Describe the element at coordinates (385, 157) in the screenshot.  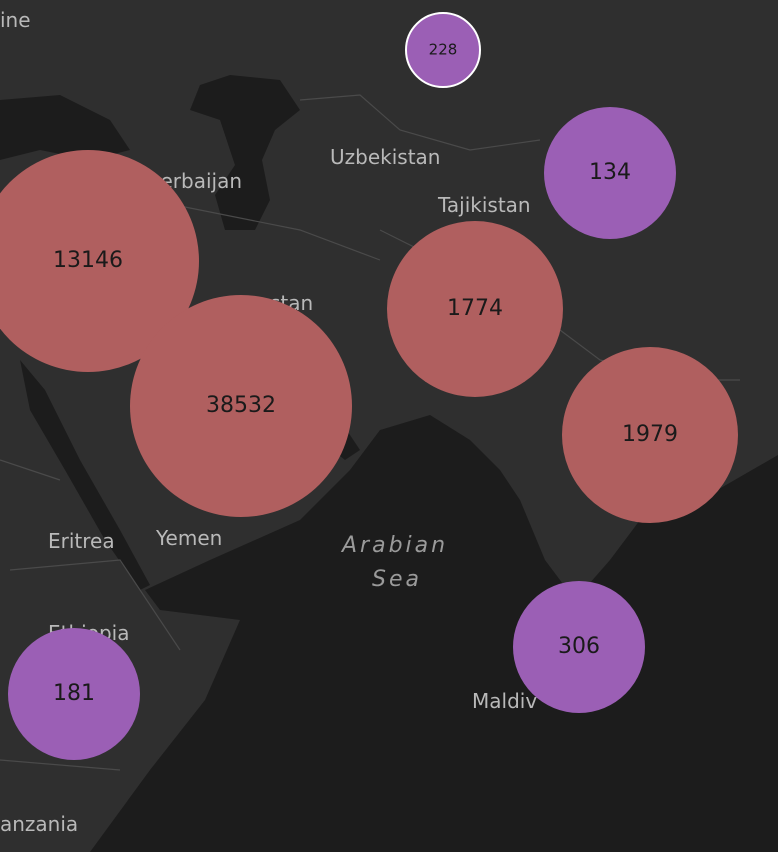
I see `place-label: Uzbekistan` at that location.